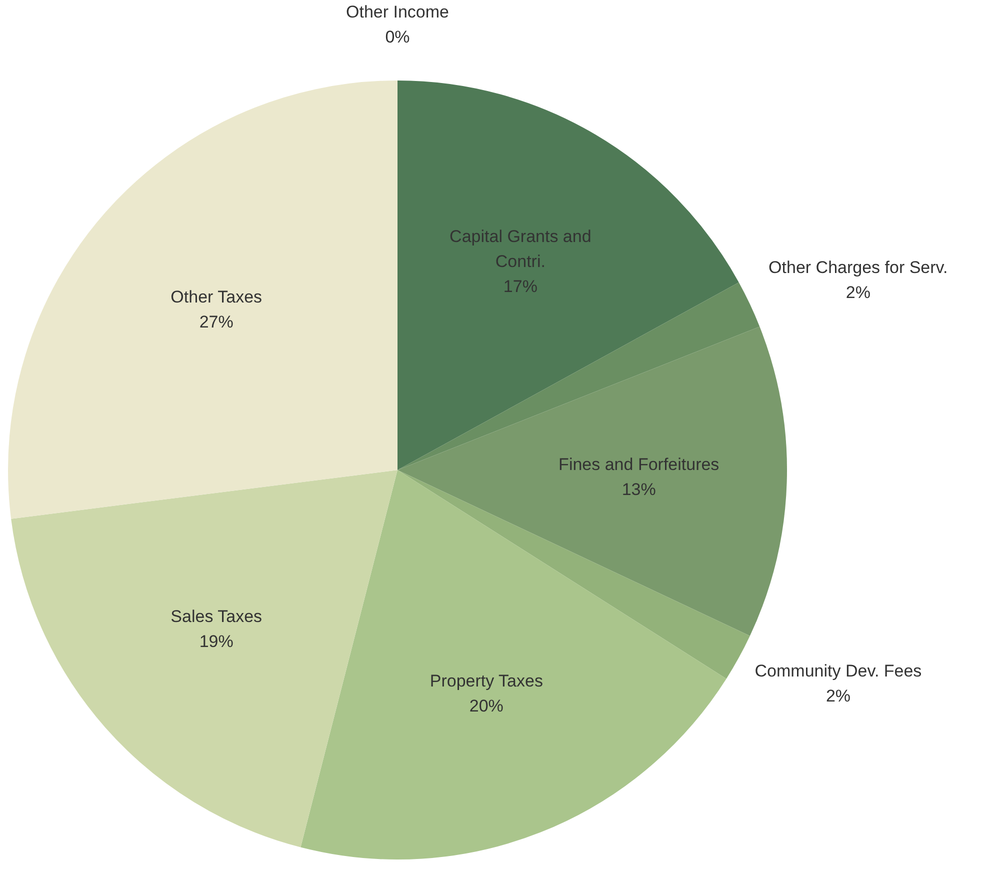 This screenshot has width=992, height=871. I want to click on slice-label: Community Dev. Fees, so click(838, 670).